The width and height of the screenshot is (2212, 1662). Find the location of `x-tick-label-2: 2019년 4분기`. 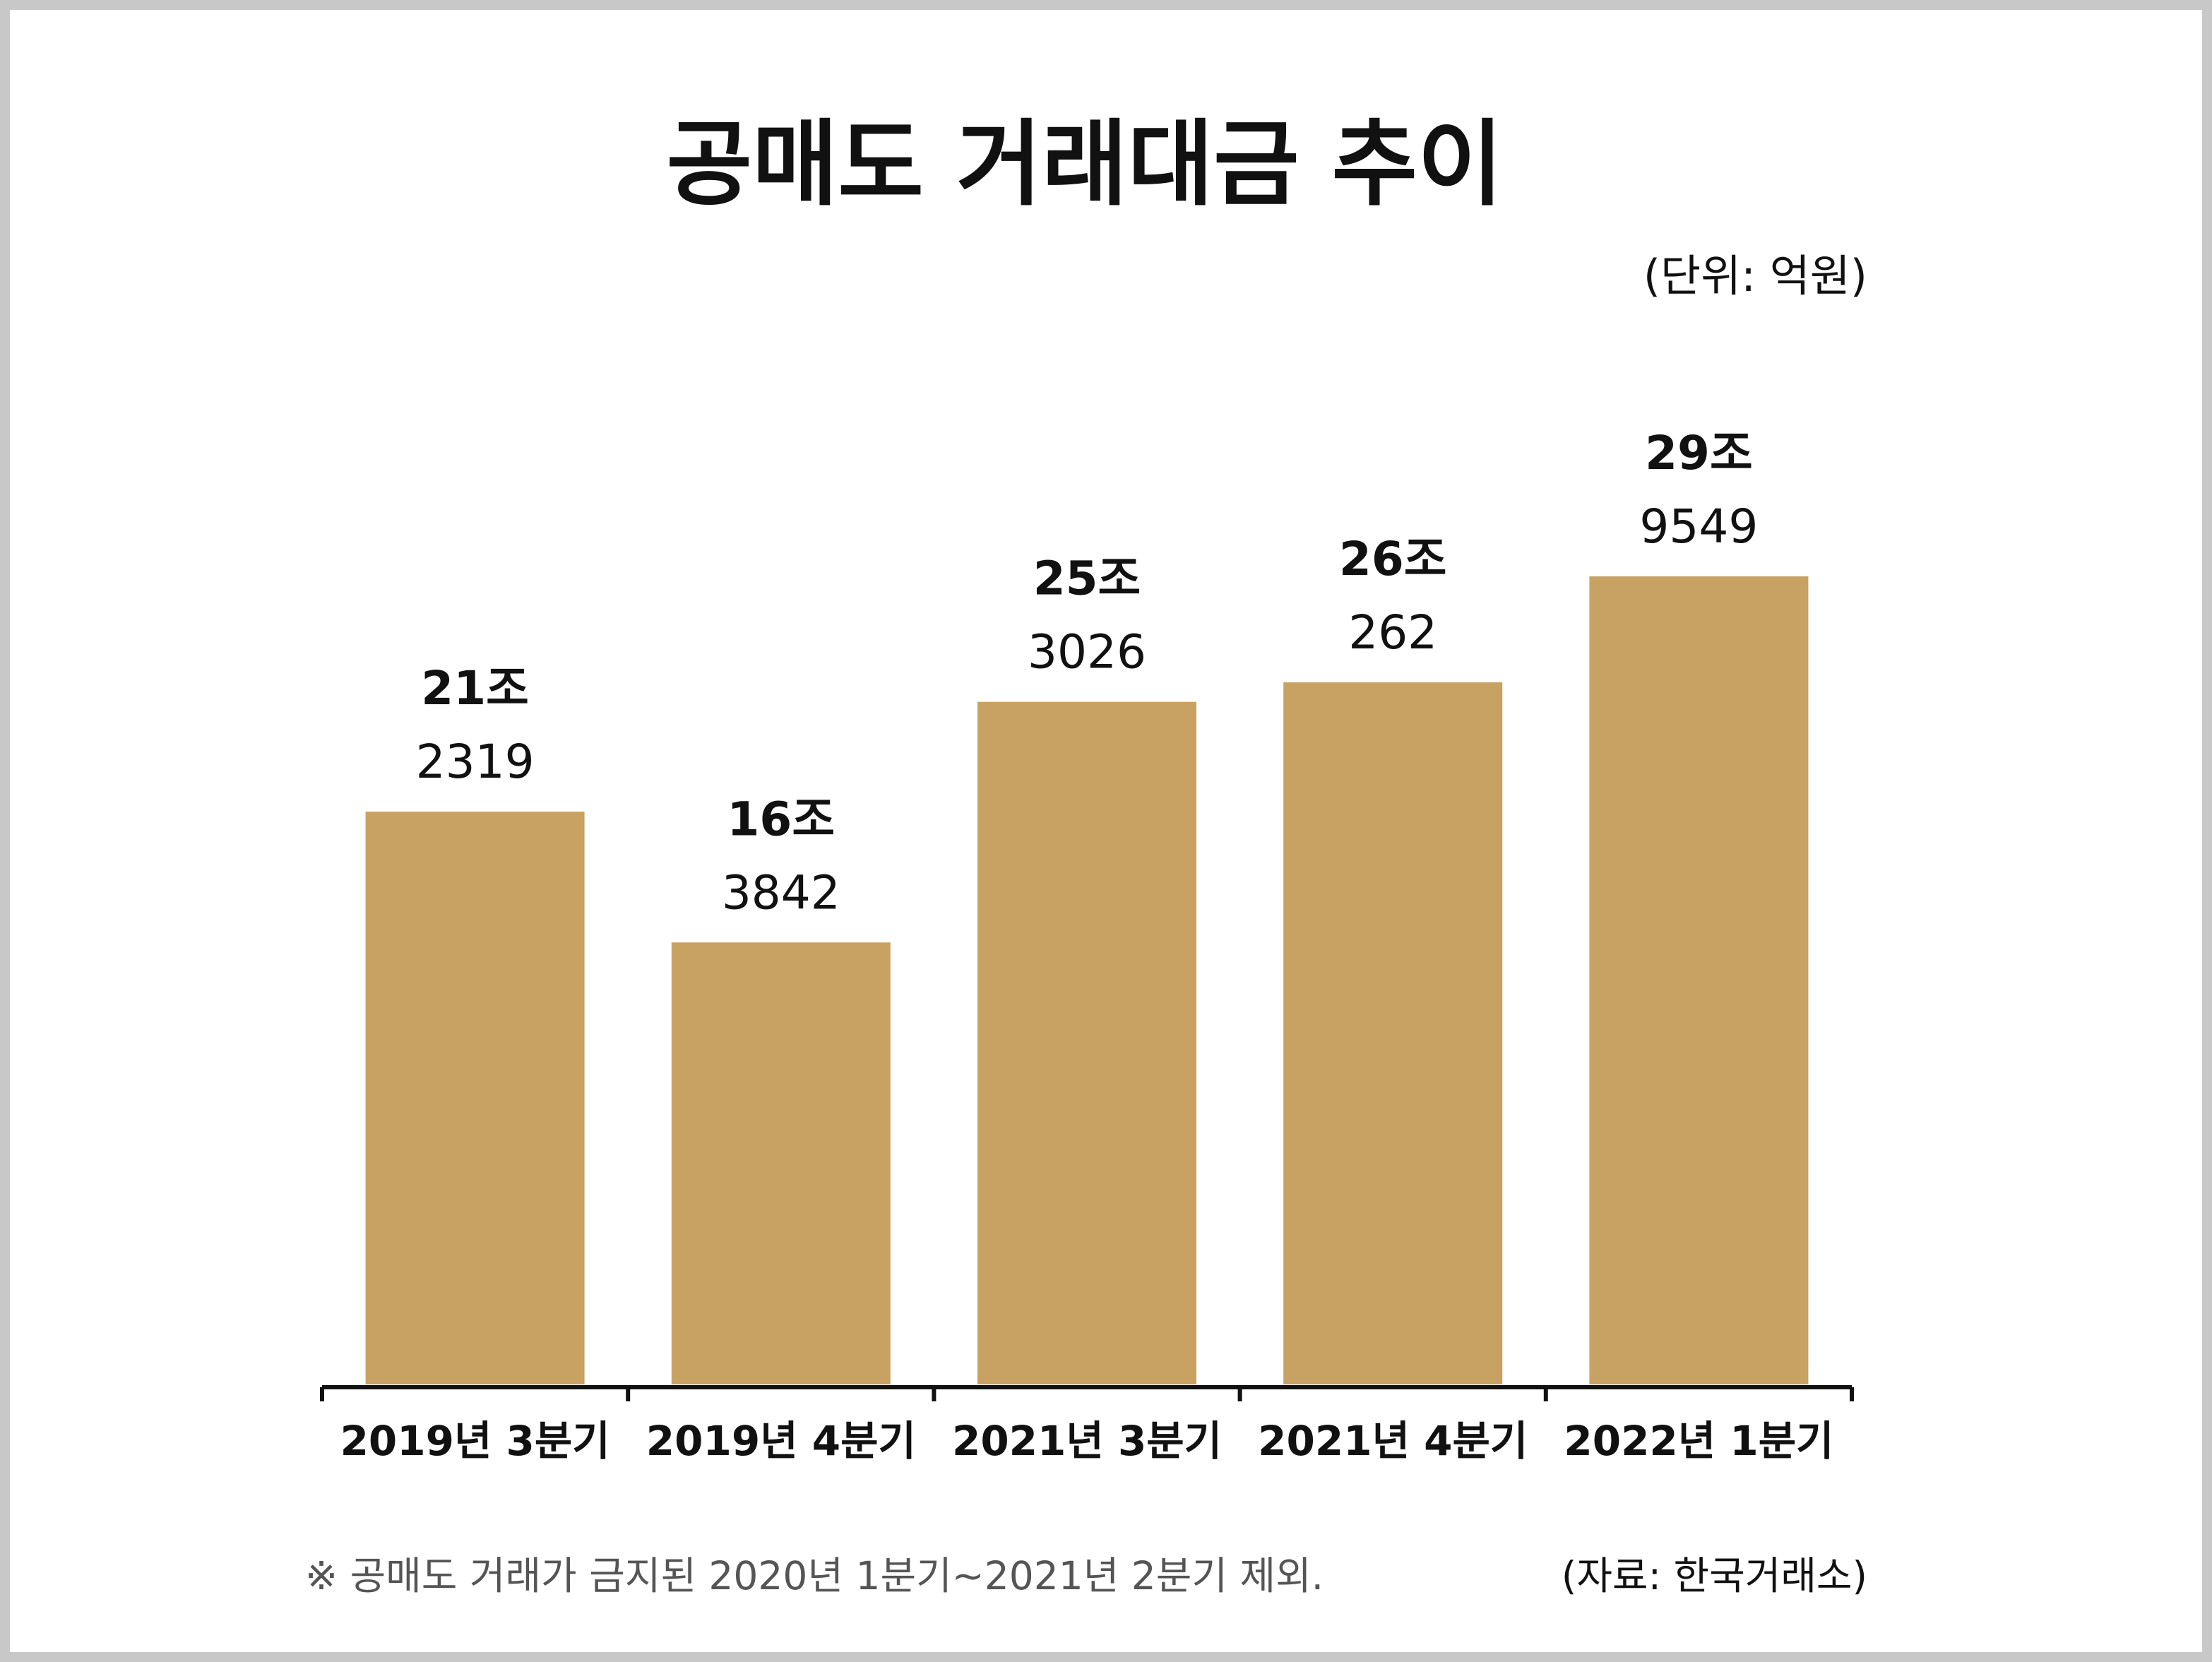

x-tick-label-2: 2019년 4분기 is located at coordinates (781, 1441).